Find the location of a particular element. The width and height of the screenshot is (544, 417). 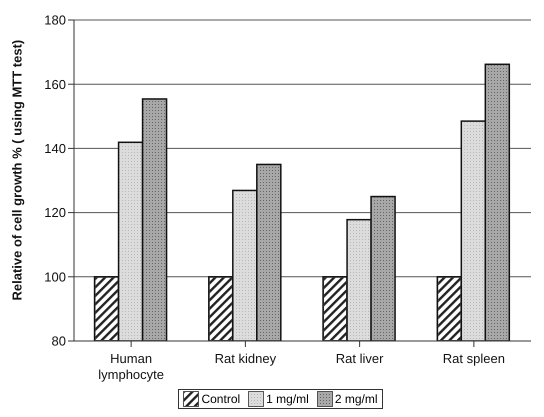

x-tick-label: Rat kidney is located at coordinates (245, 358).